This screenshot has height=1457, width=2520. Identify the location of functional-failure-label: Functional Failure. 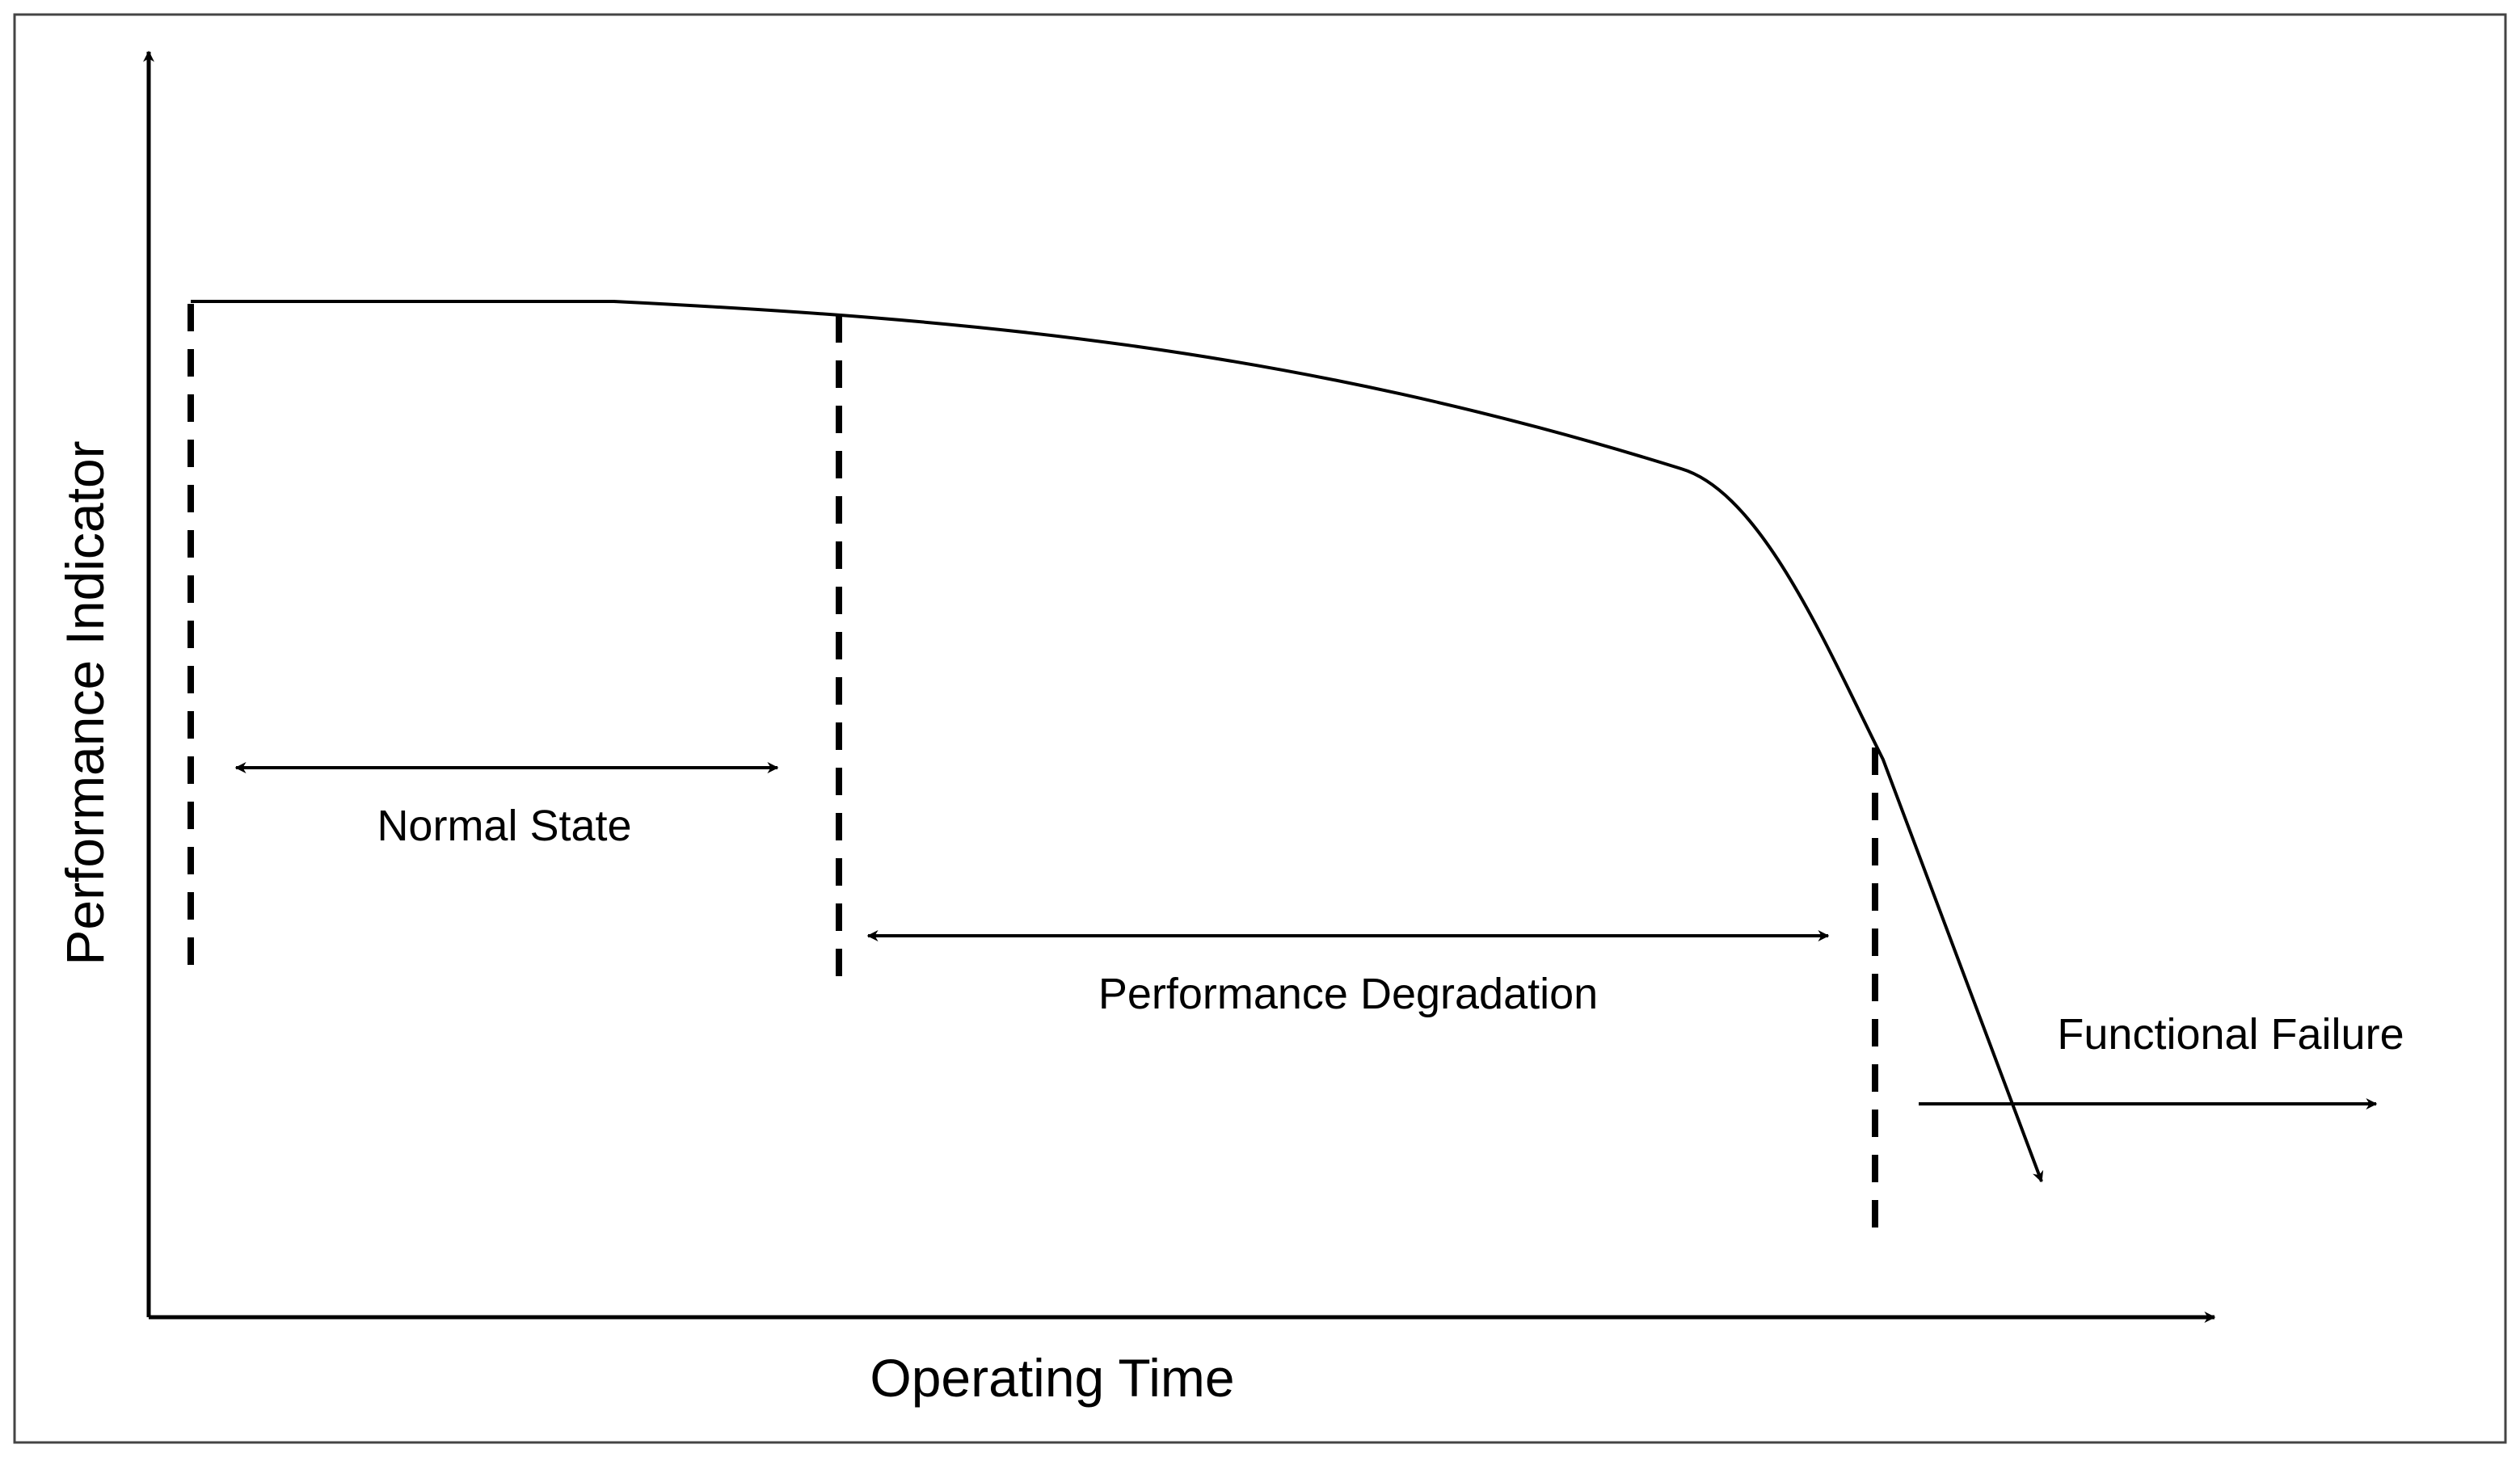
(2230, 1034).